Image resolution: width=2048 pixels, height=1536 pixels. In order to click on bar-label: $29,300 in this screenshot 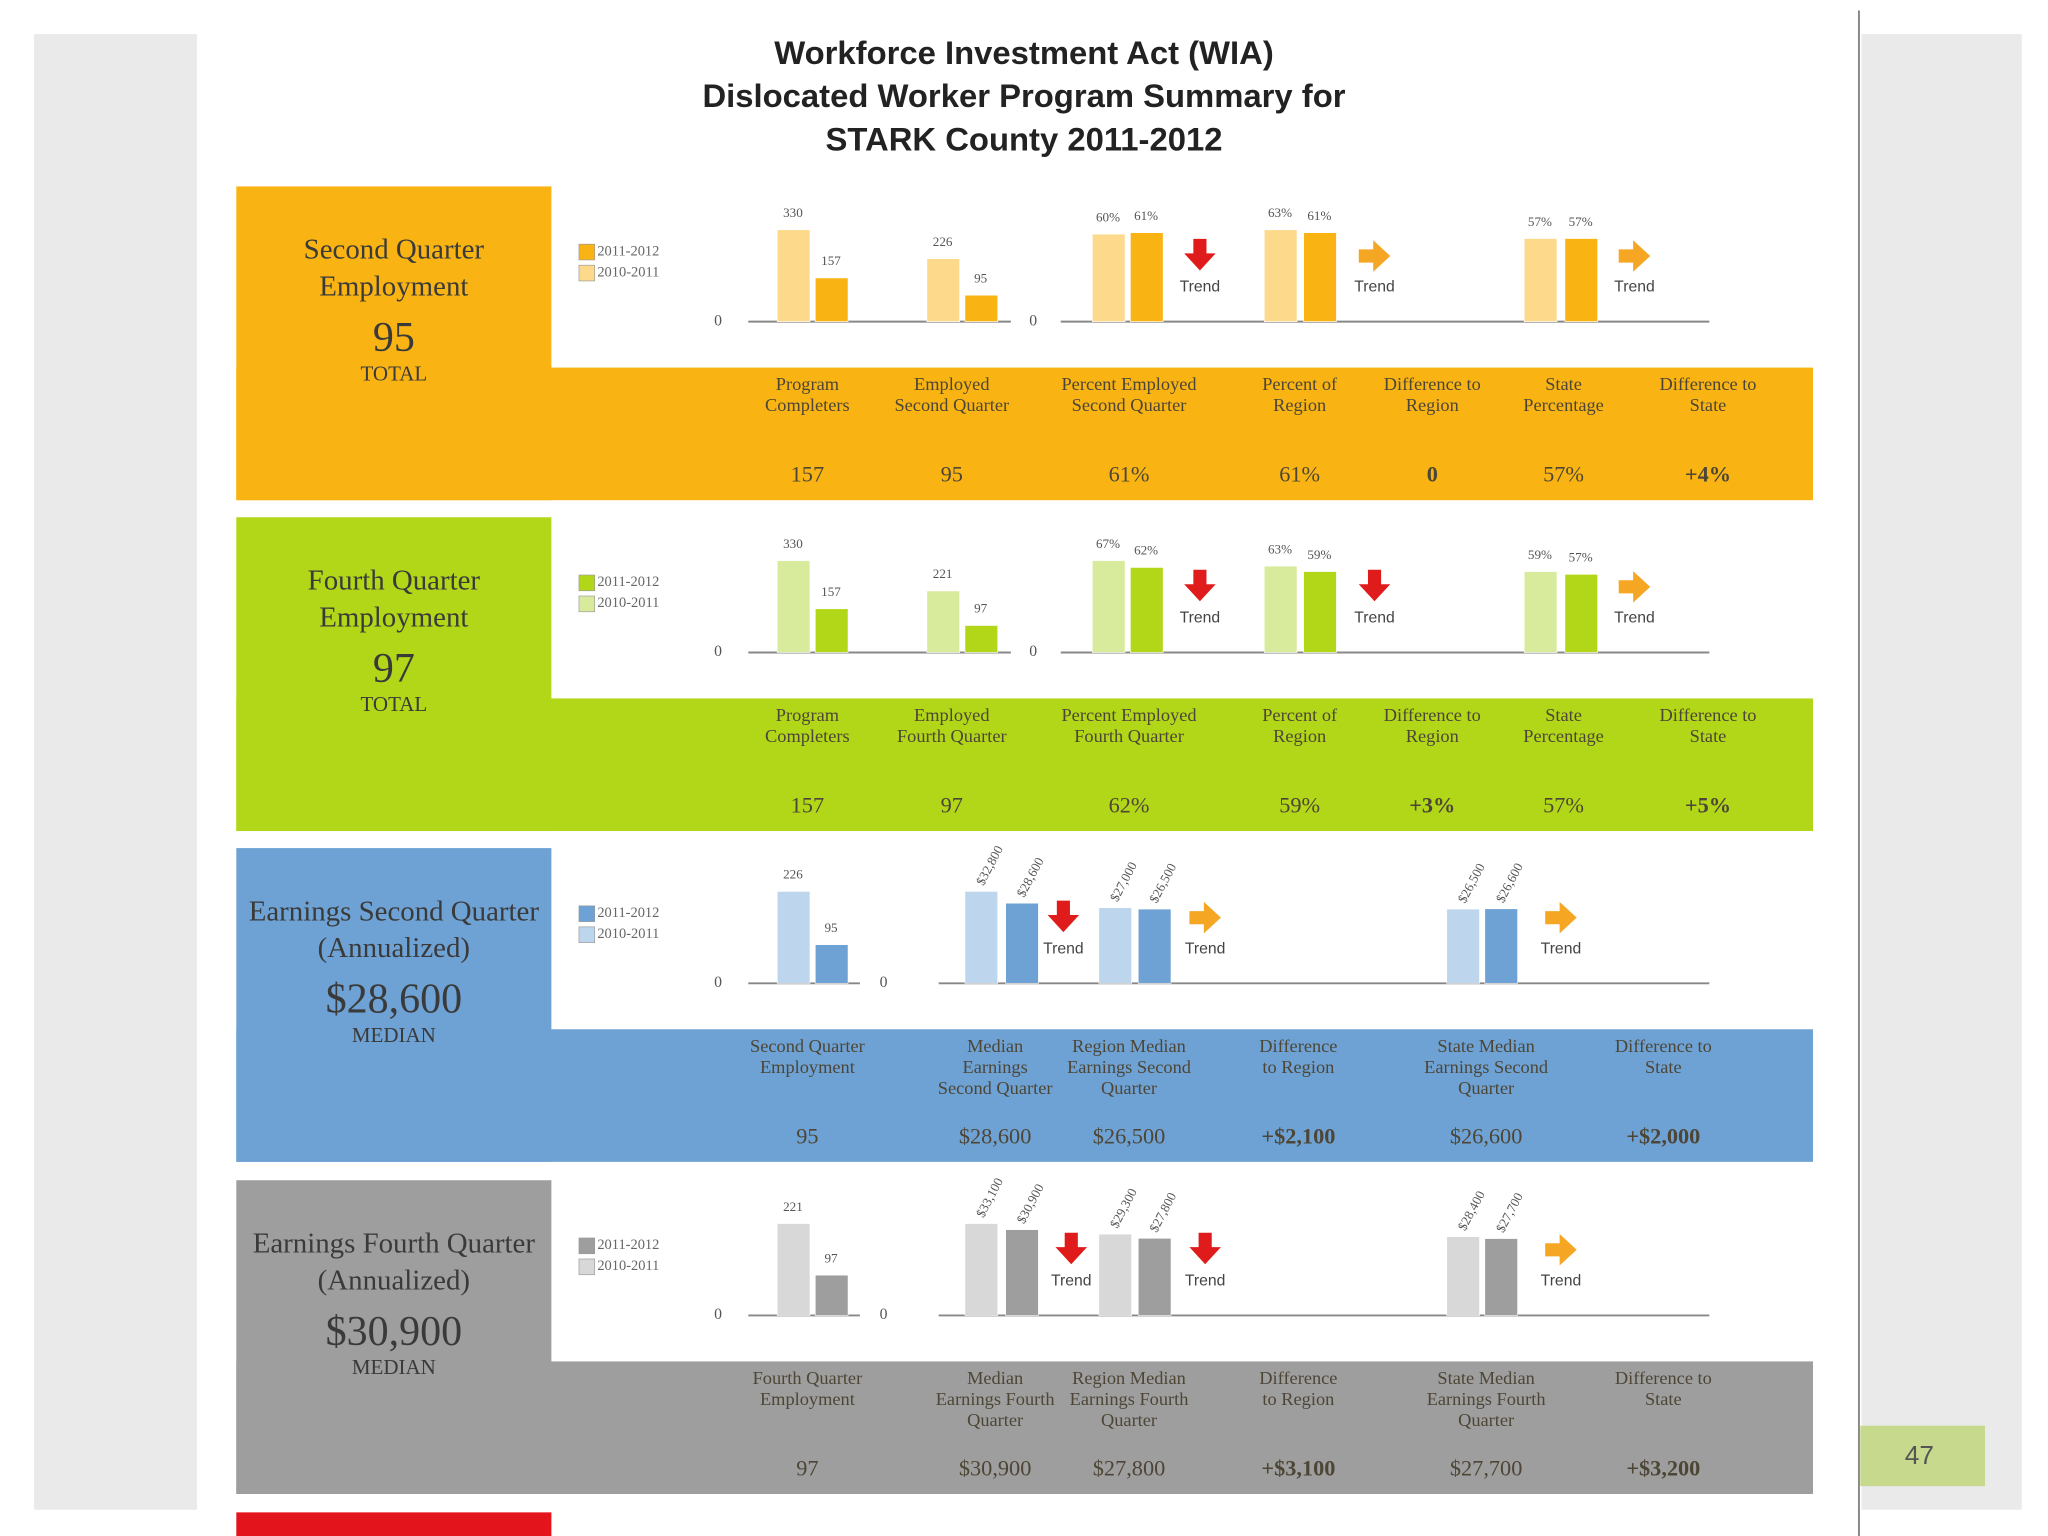, I will do `click(1123, 1207)`.